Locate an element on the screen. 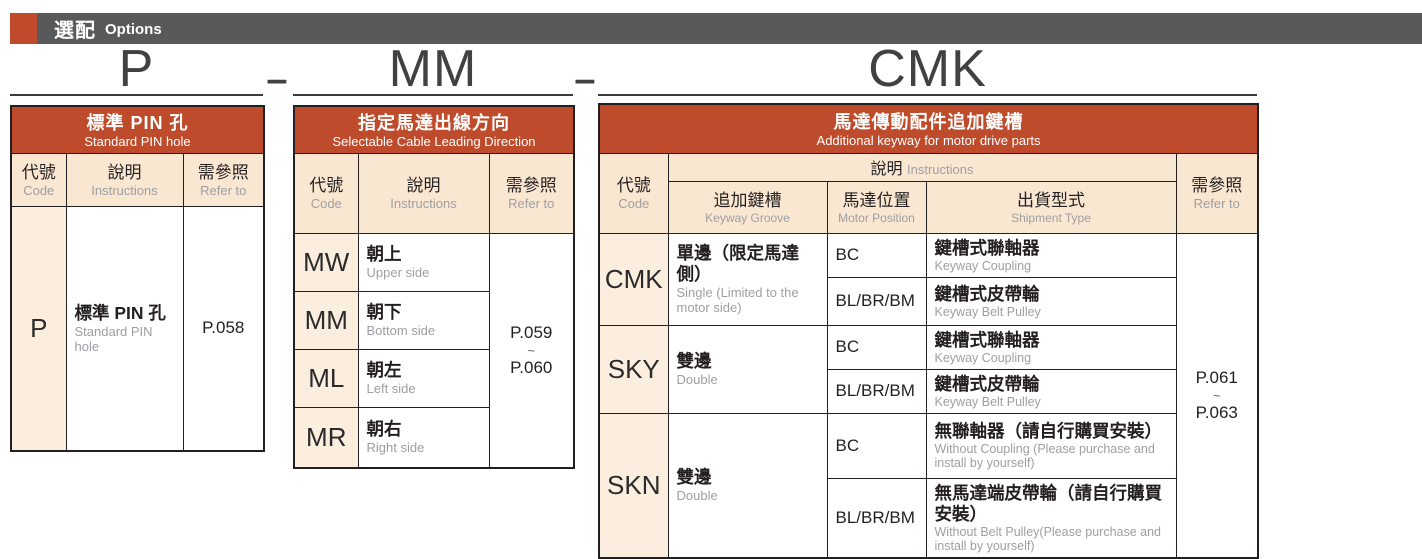 Image resolution: width=1422 pixels, height=559 pixels. table-row: SKY 雙邊 Double BC 鍵槽式聯軸器 Keyway Coupling is located at coordinates (928, 369).